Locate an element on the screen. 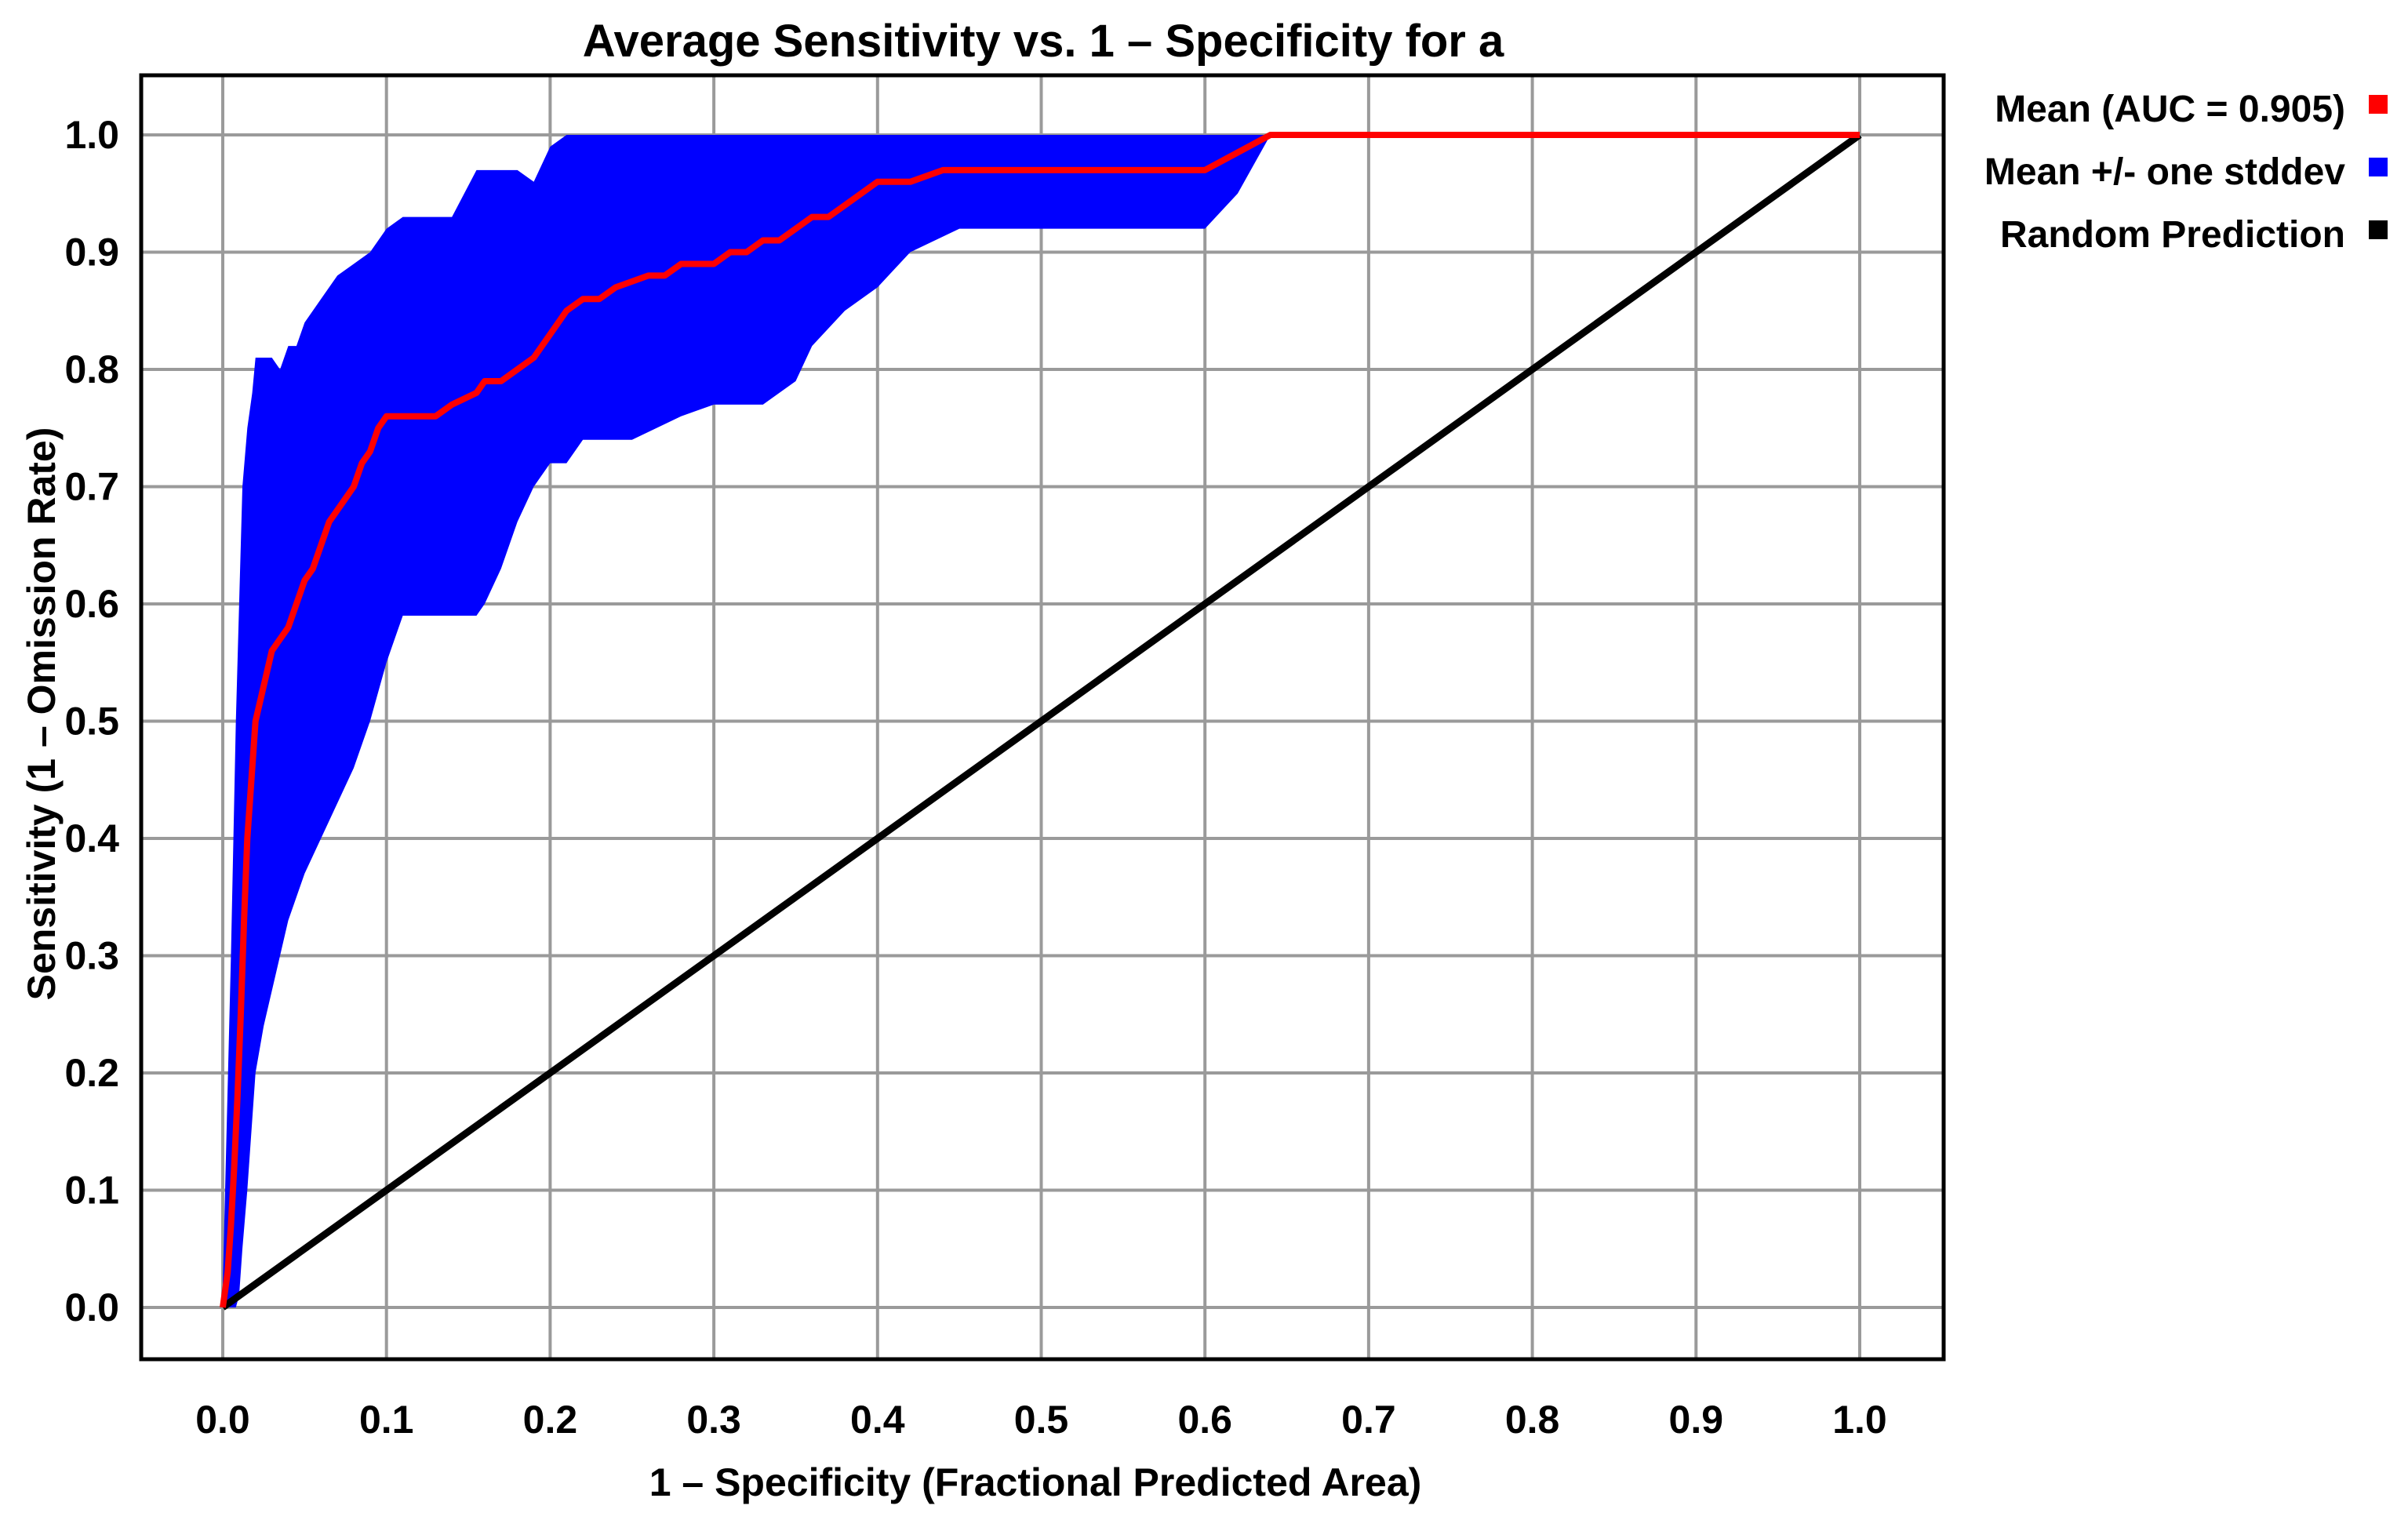 This screenshot has height=1520, width=2408. x-tick-label: 0.9 is located at coordinates (1696, 1420).